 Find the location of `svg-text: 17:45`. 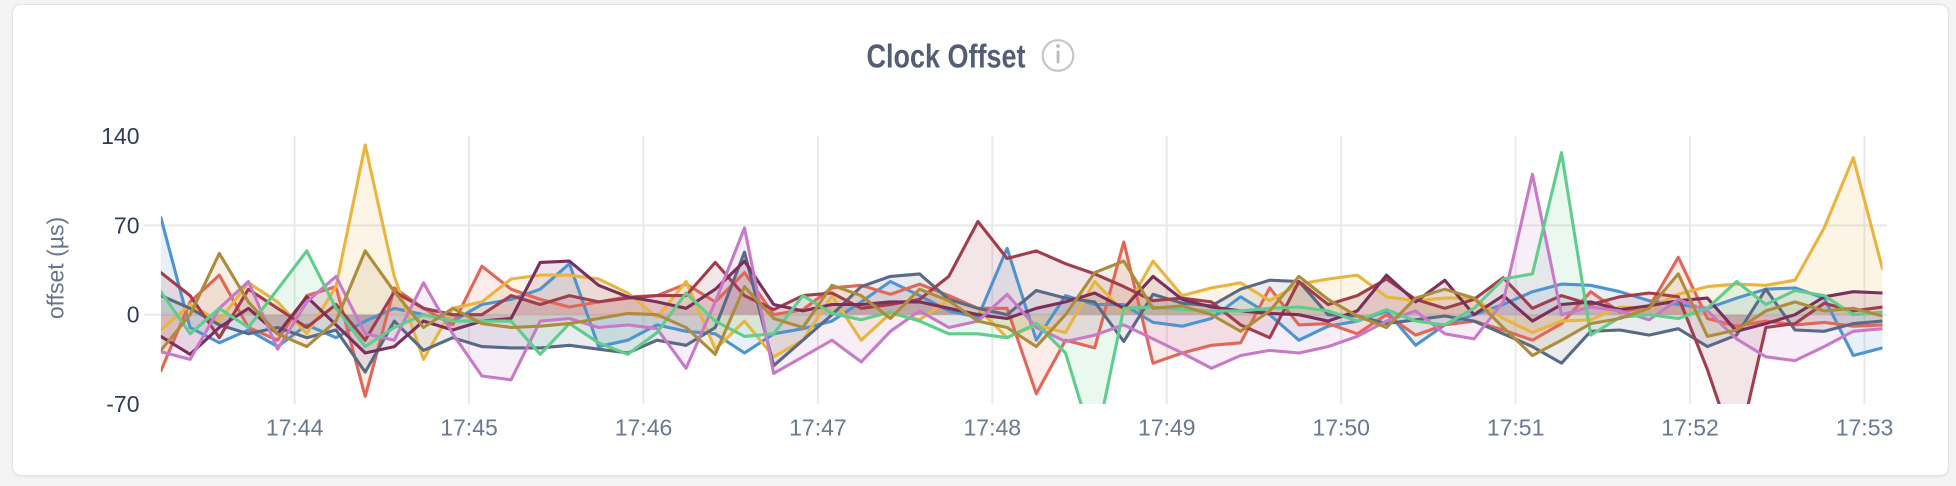

svg-text: 17:45 is located at coordinates (469, 428).